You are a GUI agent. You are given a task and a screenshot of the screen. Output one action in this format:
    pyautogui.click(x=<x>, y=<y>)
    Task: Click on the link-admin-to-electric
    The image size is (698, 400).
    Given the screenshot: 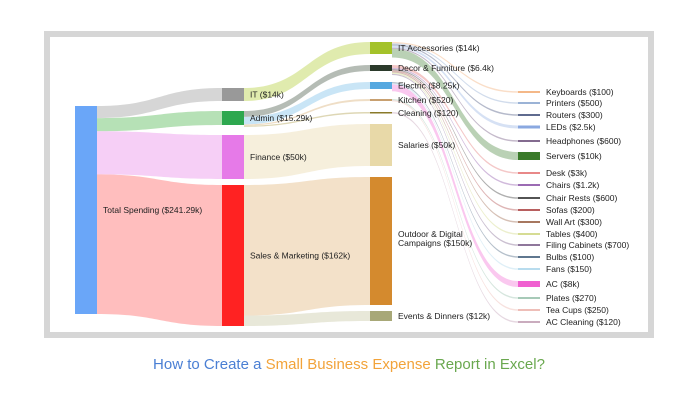 What is the action you would take?
    pyautogui.click(x=307, y=103)
    